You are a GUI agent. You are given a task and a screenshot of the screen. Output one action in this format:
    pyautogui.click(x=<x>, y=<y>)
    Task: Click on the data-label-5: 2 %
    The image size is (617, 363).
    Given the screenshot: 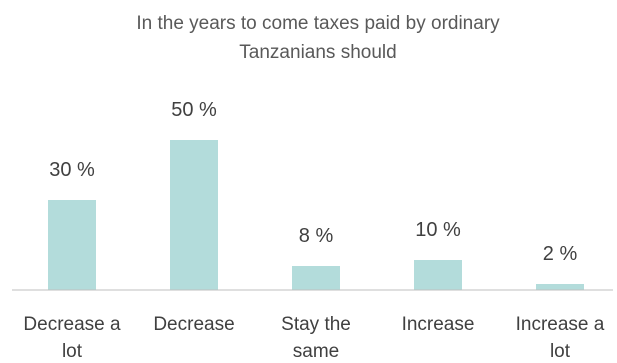 What is the action you would take?
    pyautogui.click(x=560, y=254)
    